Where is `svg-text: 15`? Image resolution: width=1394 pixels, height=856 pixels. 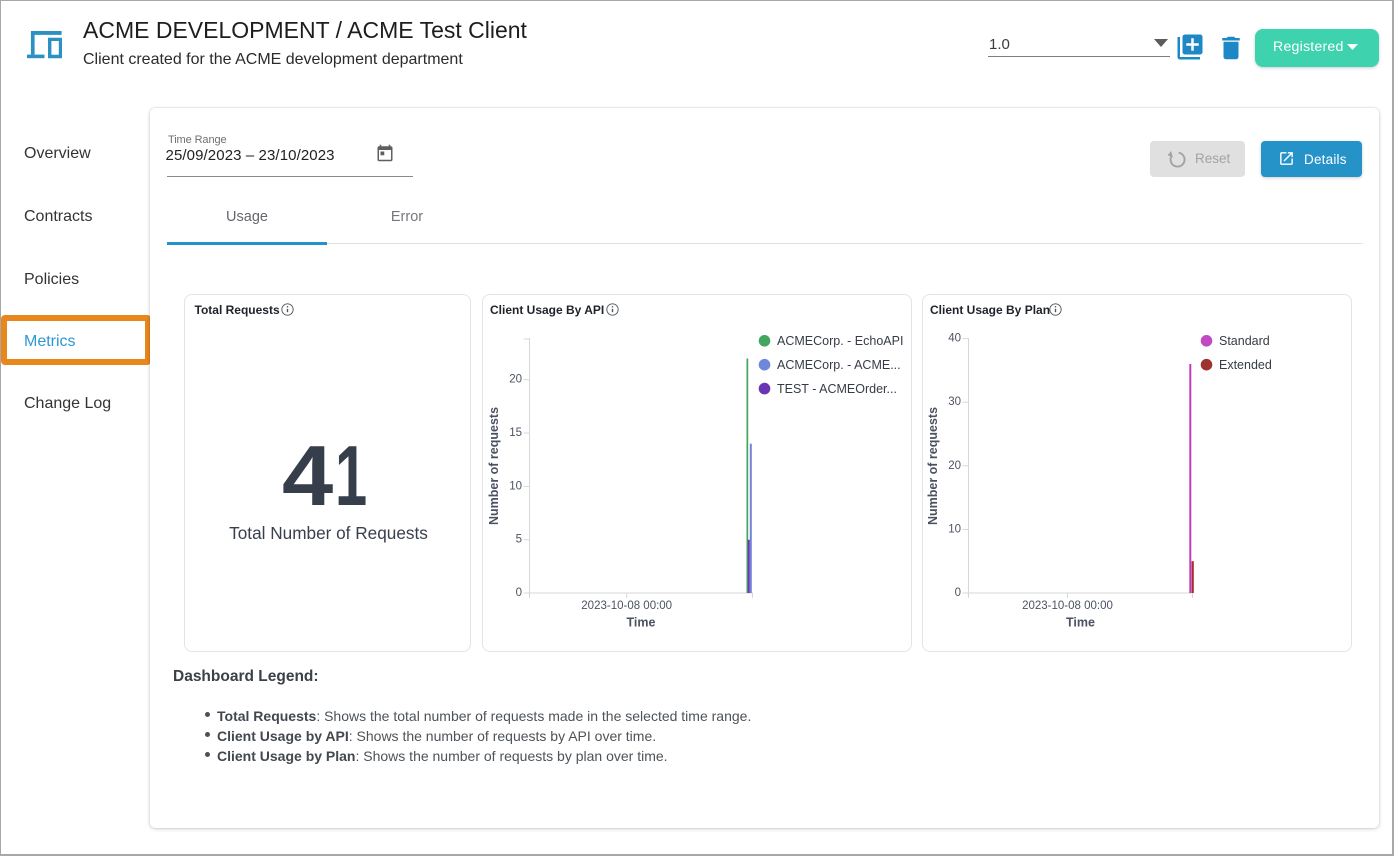
svg-text: 15 is located at coordinates (515, 433).